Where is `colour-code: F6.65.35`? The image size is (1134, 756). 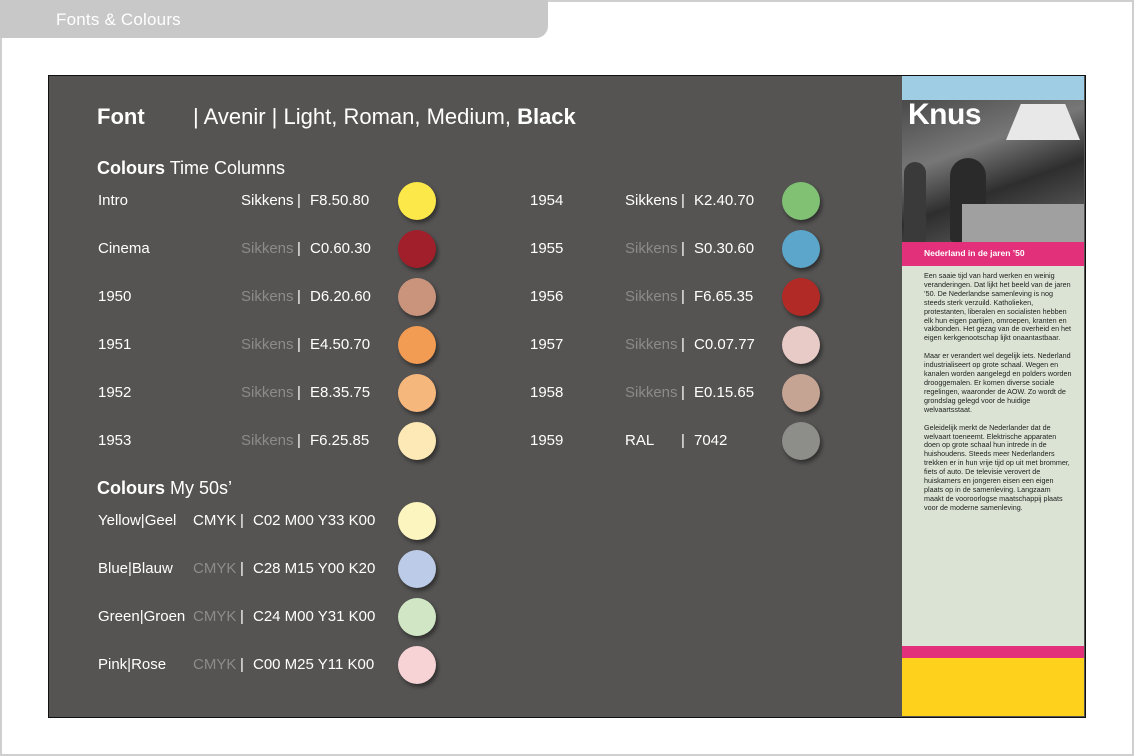 colour-code: F6.65.35 is located at coordinates (724, 296).